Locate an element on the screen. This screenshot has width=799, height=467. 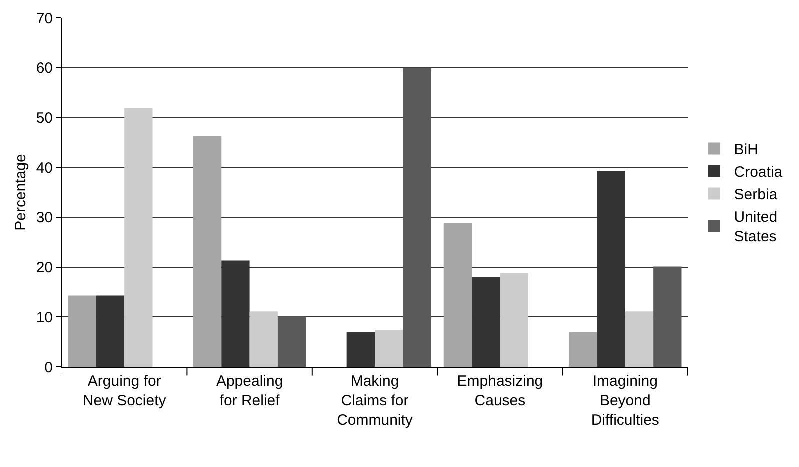
legend-label: Croatia is located at coordinates (759, 173).